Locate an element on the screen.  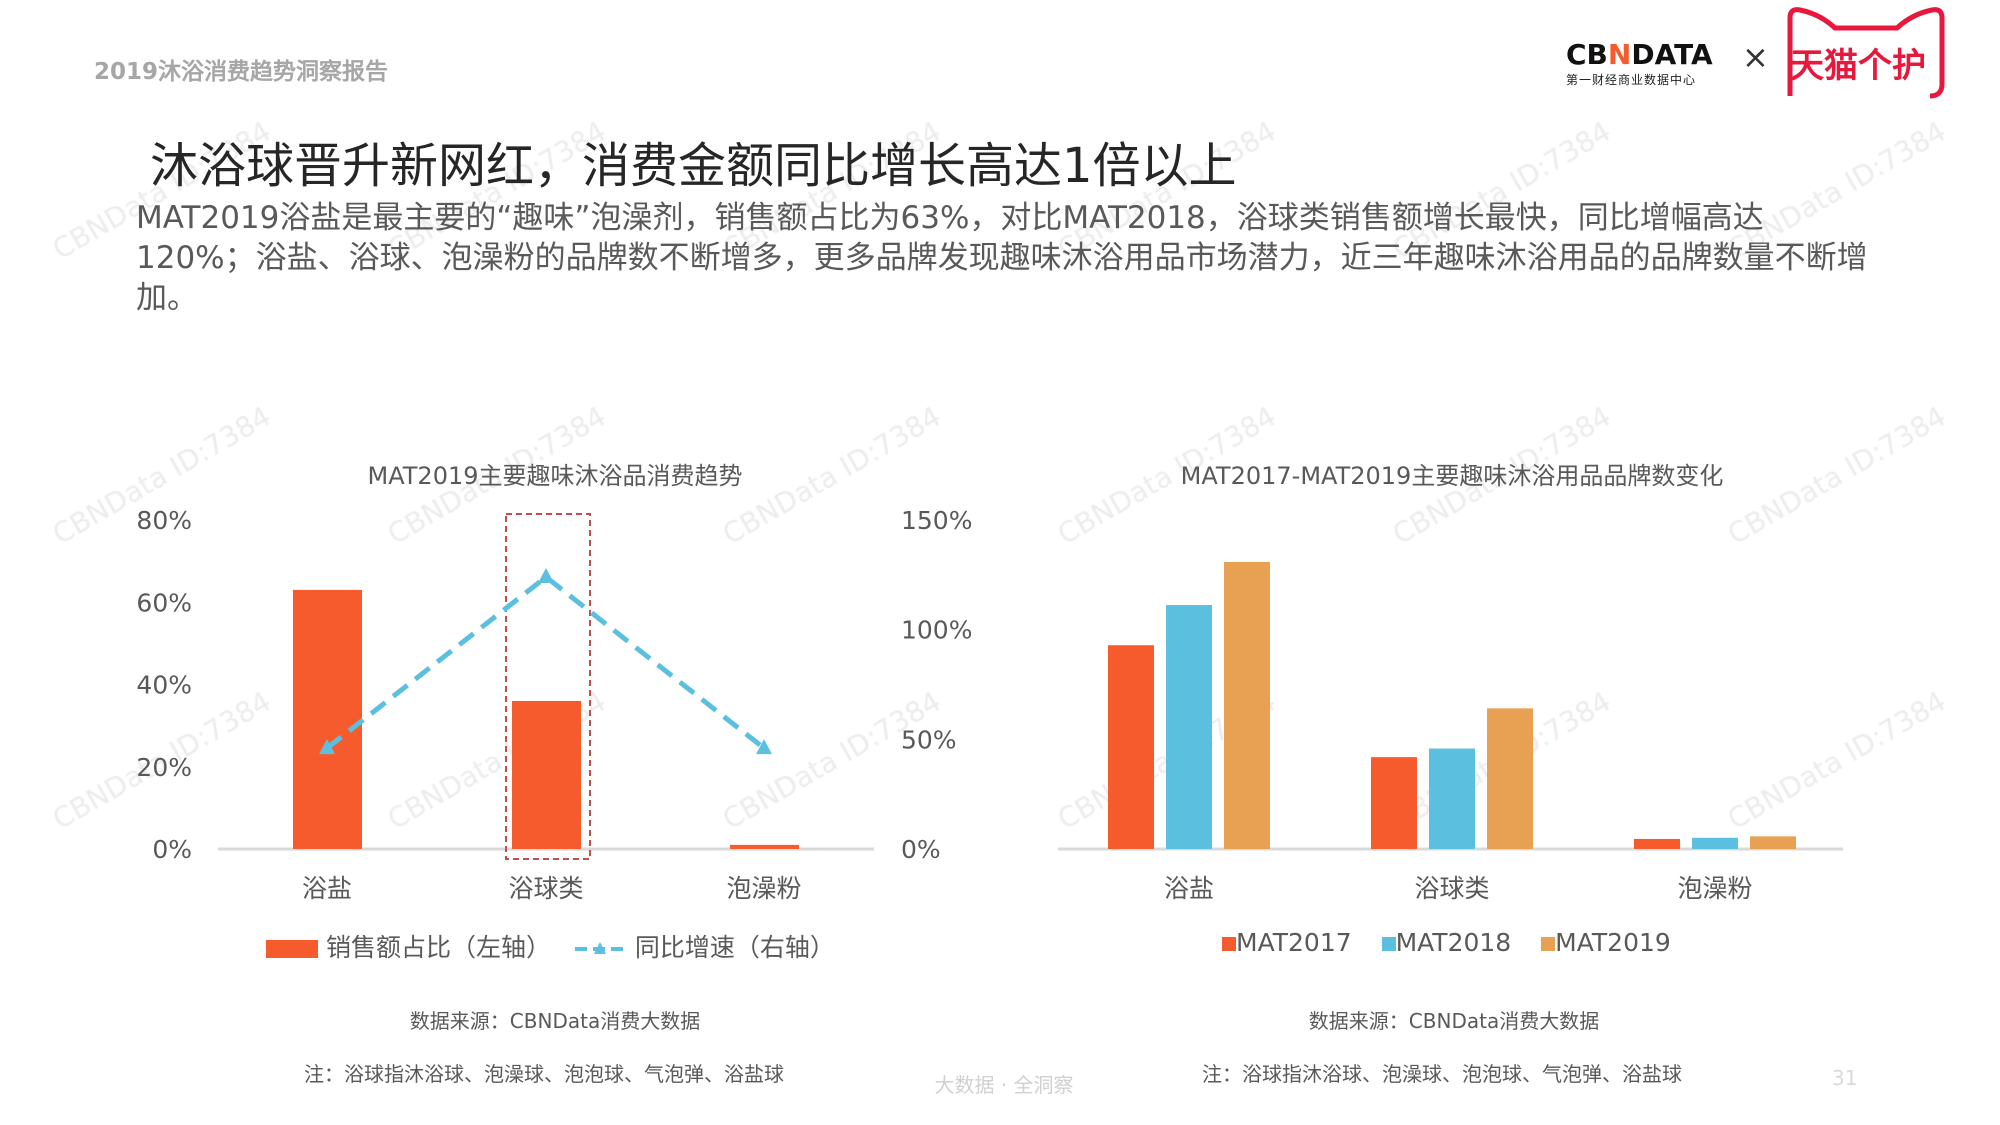
chart1-title: MAT2019主要趣味沐浴品消费趋势 is located at coordinates (555, 476).